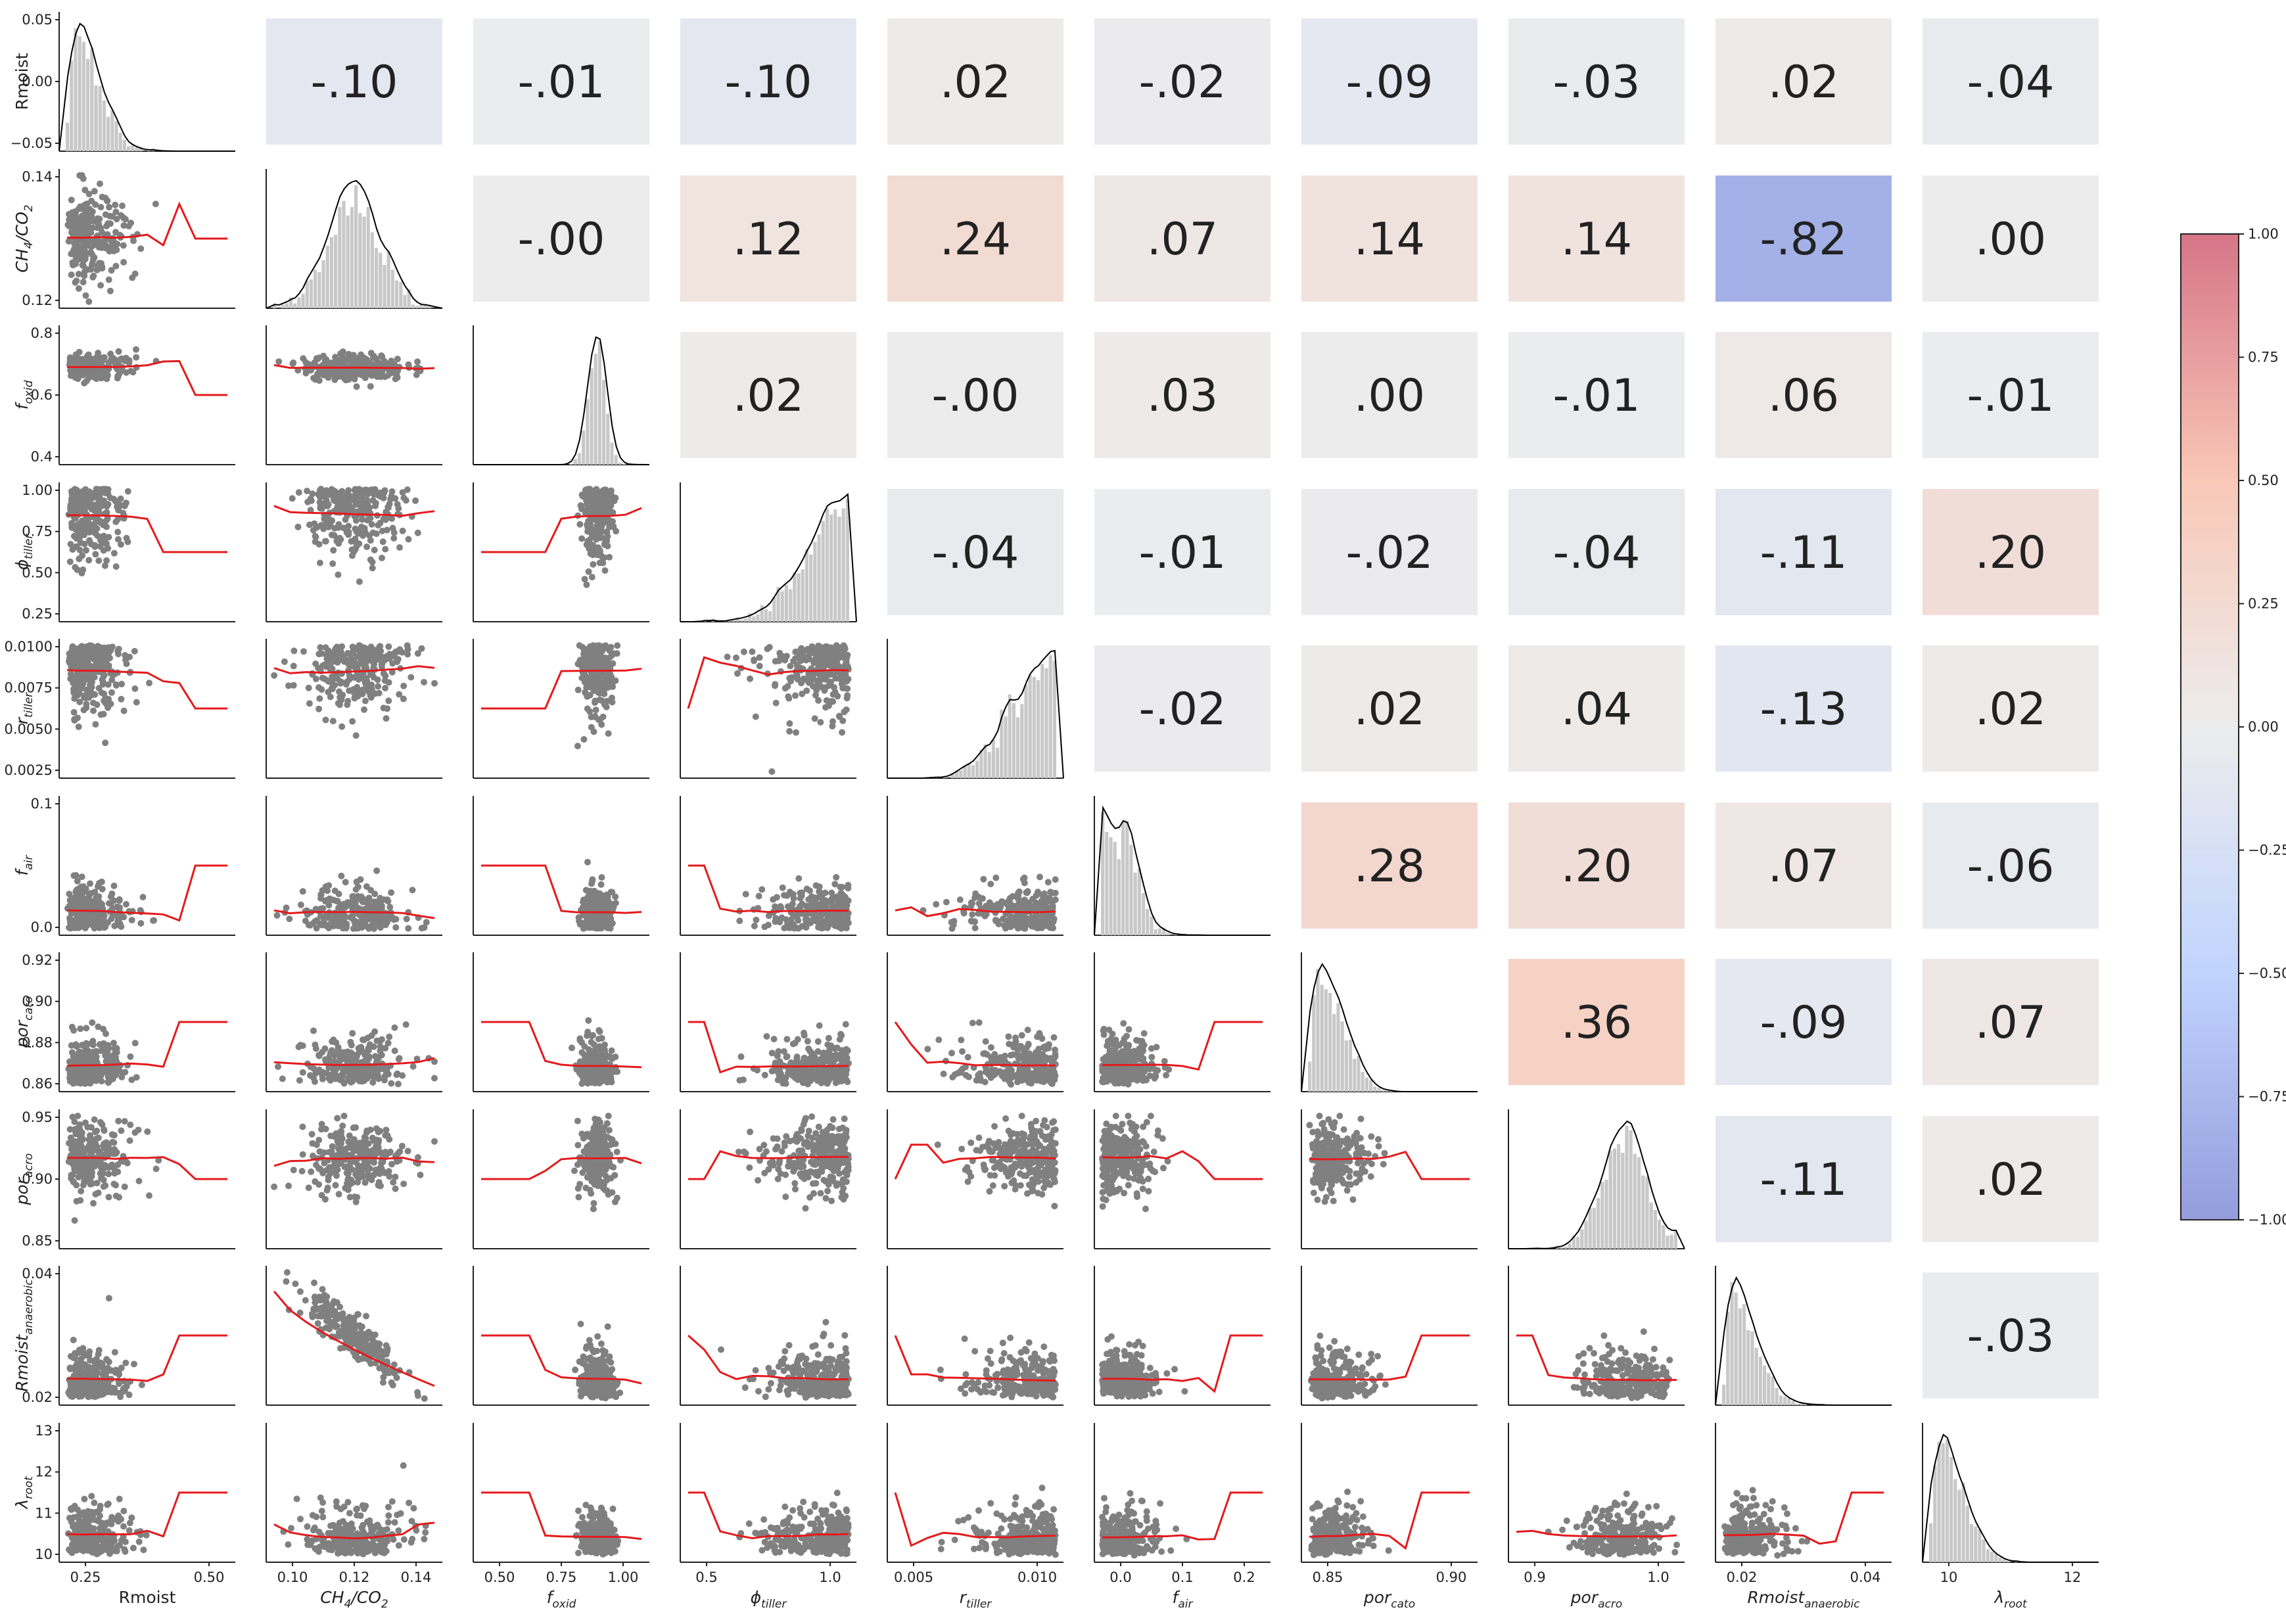  I want to click on panel-r2-c6: .00, so click(1389, 395).